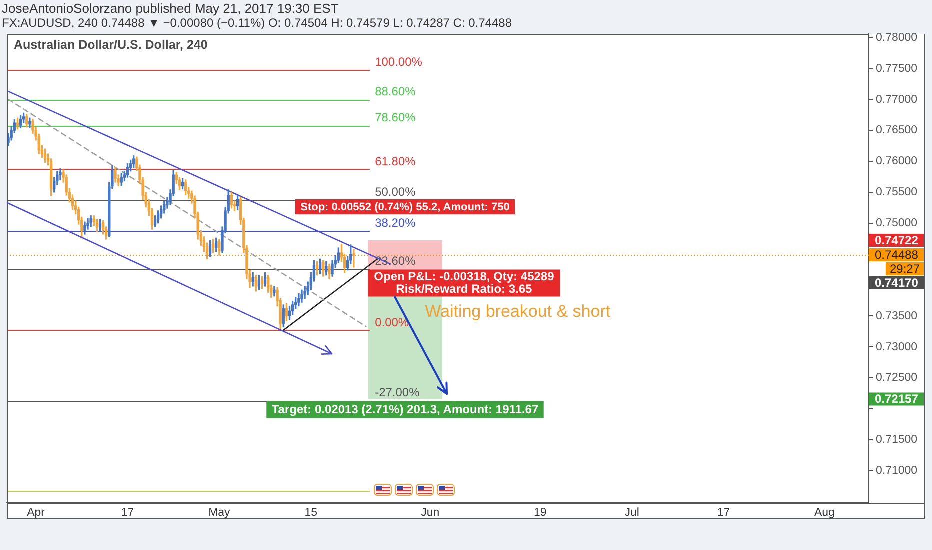  What do you see at coordinates (111, 45) in the screenshot?
I see `chart-title: Australian Dollar/U.S. Dollar, 240` at bounding box center [111, 45].